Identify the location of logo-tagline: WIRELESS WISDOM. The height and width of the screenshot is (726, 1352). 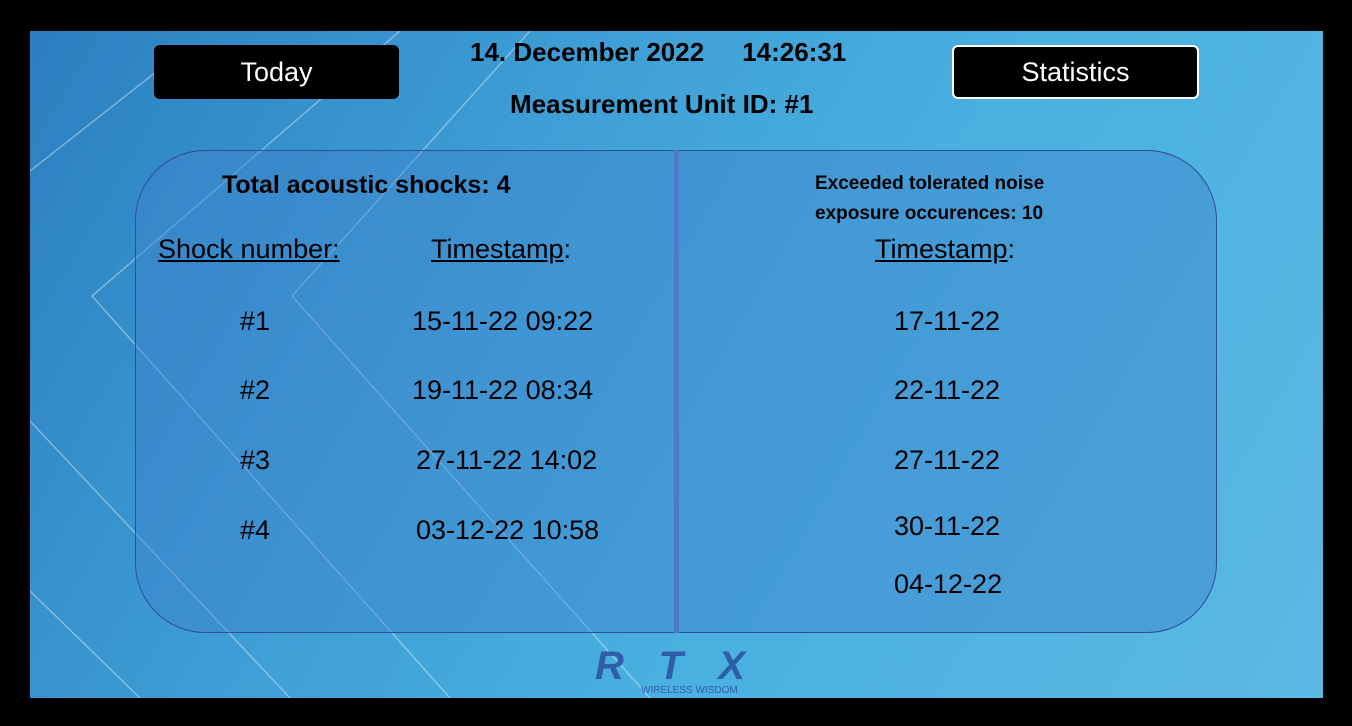
(689, 690).